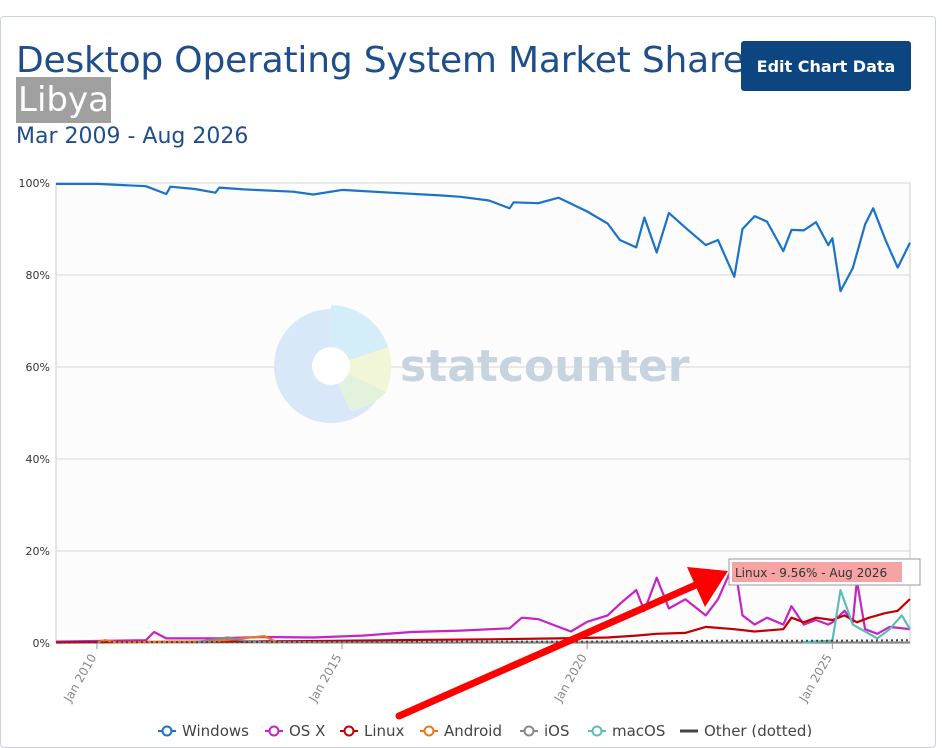 This screenshot has width=942, height=748. What do you see at coordinates (167, 731) in the screenshot?
I see `legend-marker-windows` at bounding box center [167, 731].